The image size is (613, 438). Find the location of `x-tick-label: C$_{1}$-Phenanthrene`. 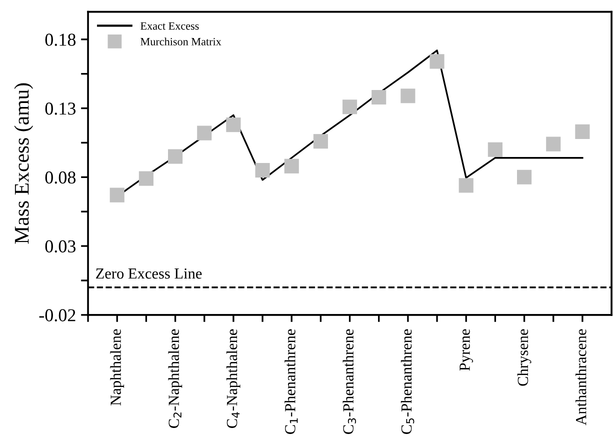

x-tick-label: C$_{1}$-Phenanthrene is located at coordinates (291, 381).